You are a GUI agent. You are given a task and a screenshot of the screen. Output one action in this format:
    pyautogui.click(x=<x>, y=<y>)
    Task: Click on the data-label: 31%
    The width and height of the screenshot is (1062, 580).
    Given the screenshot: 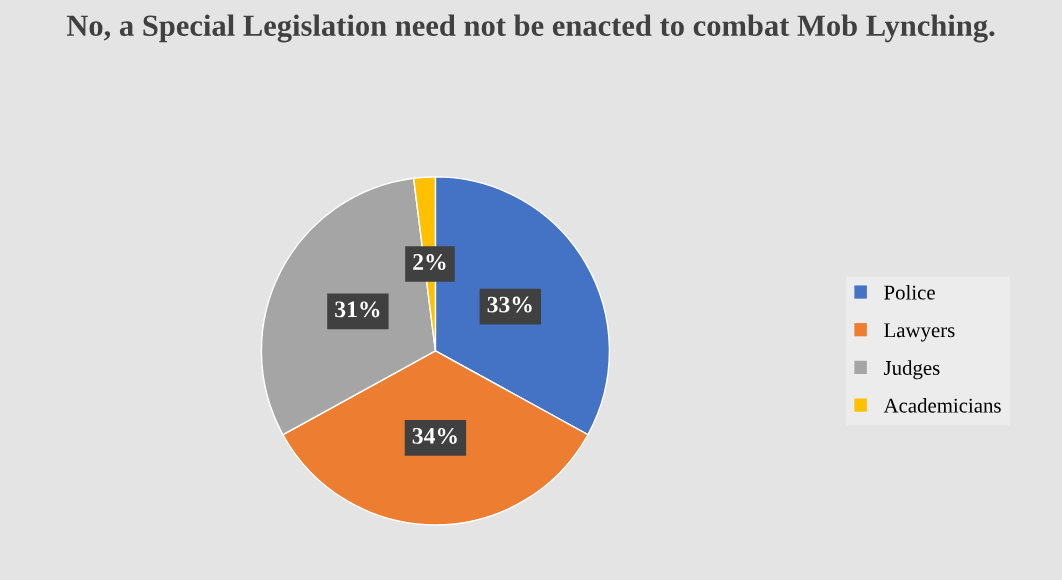 What is the action you would take?
    pyautogui.click(x=357, y=309)
    